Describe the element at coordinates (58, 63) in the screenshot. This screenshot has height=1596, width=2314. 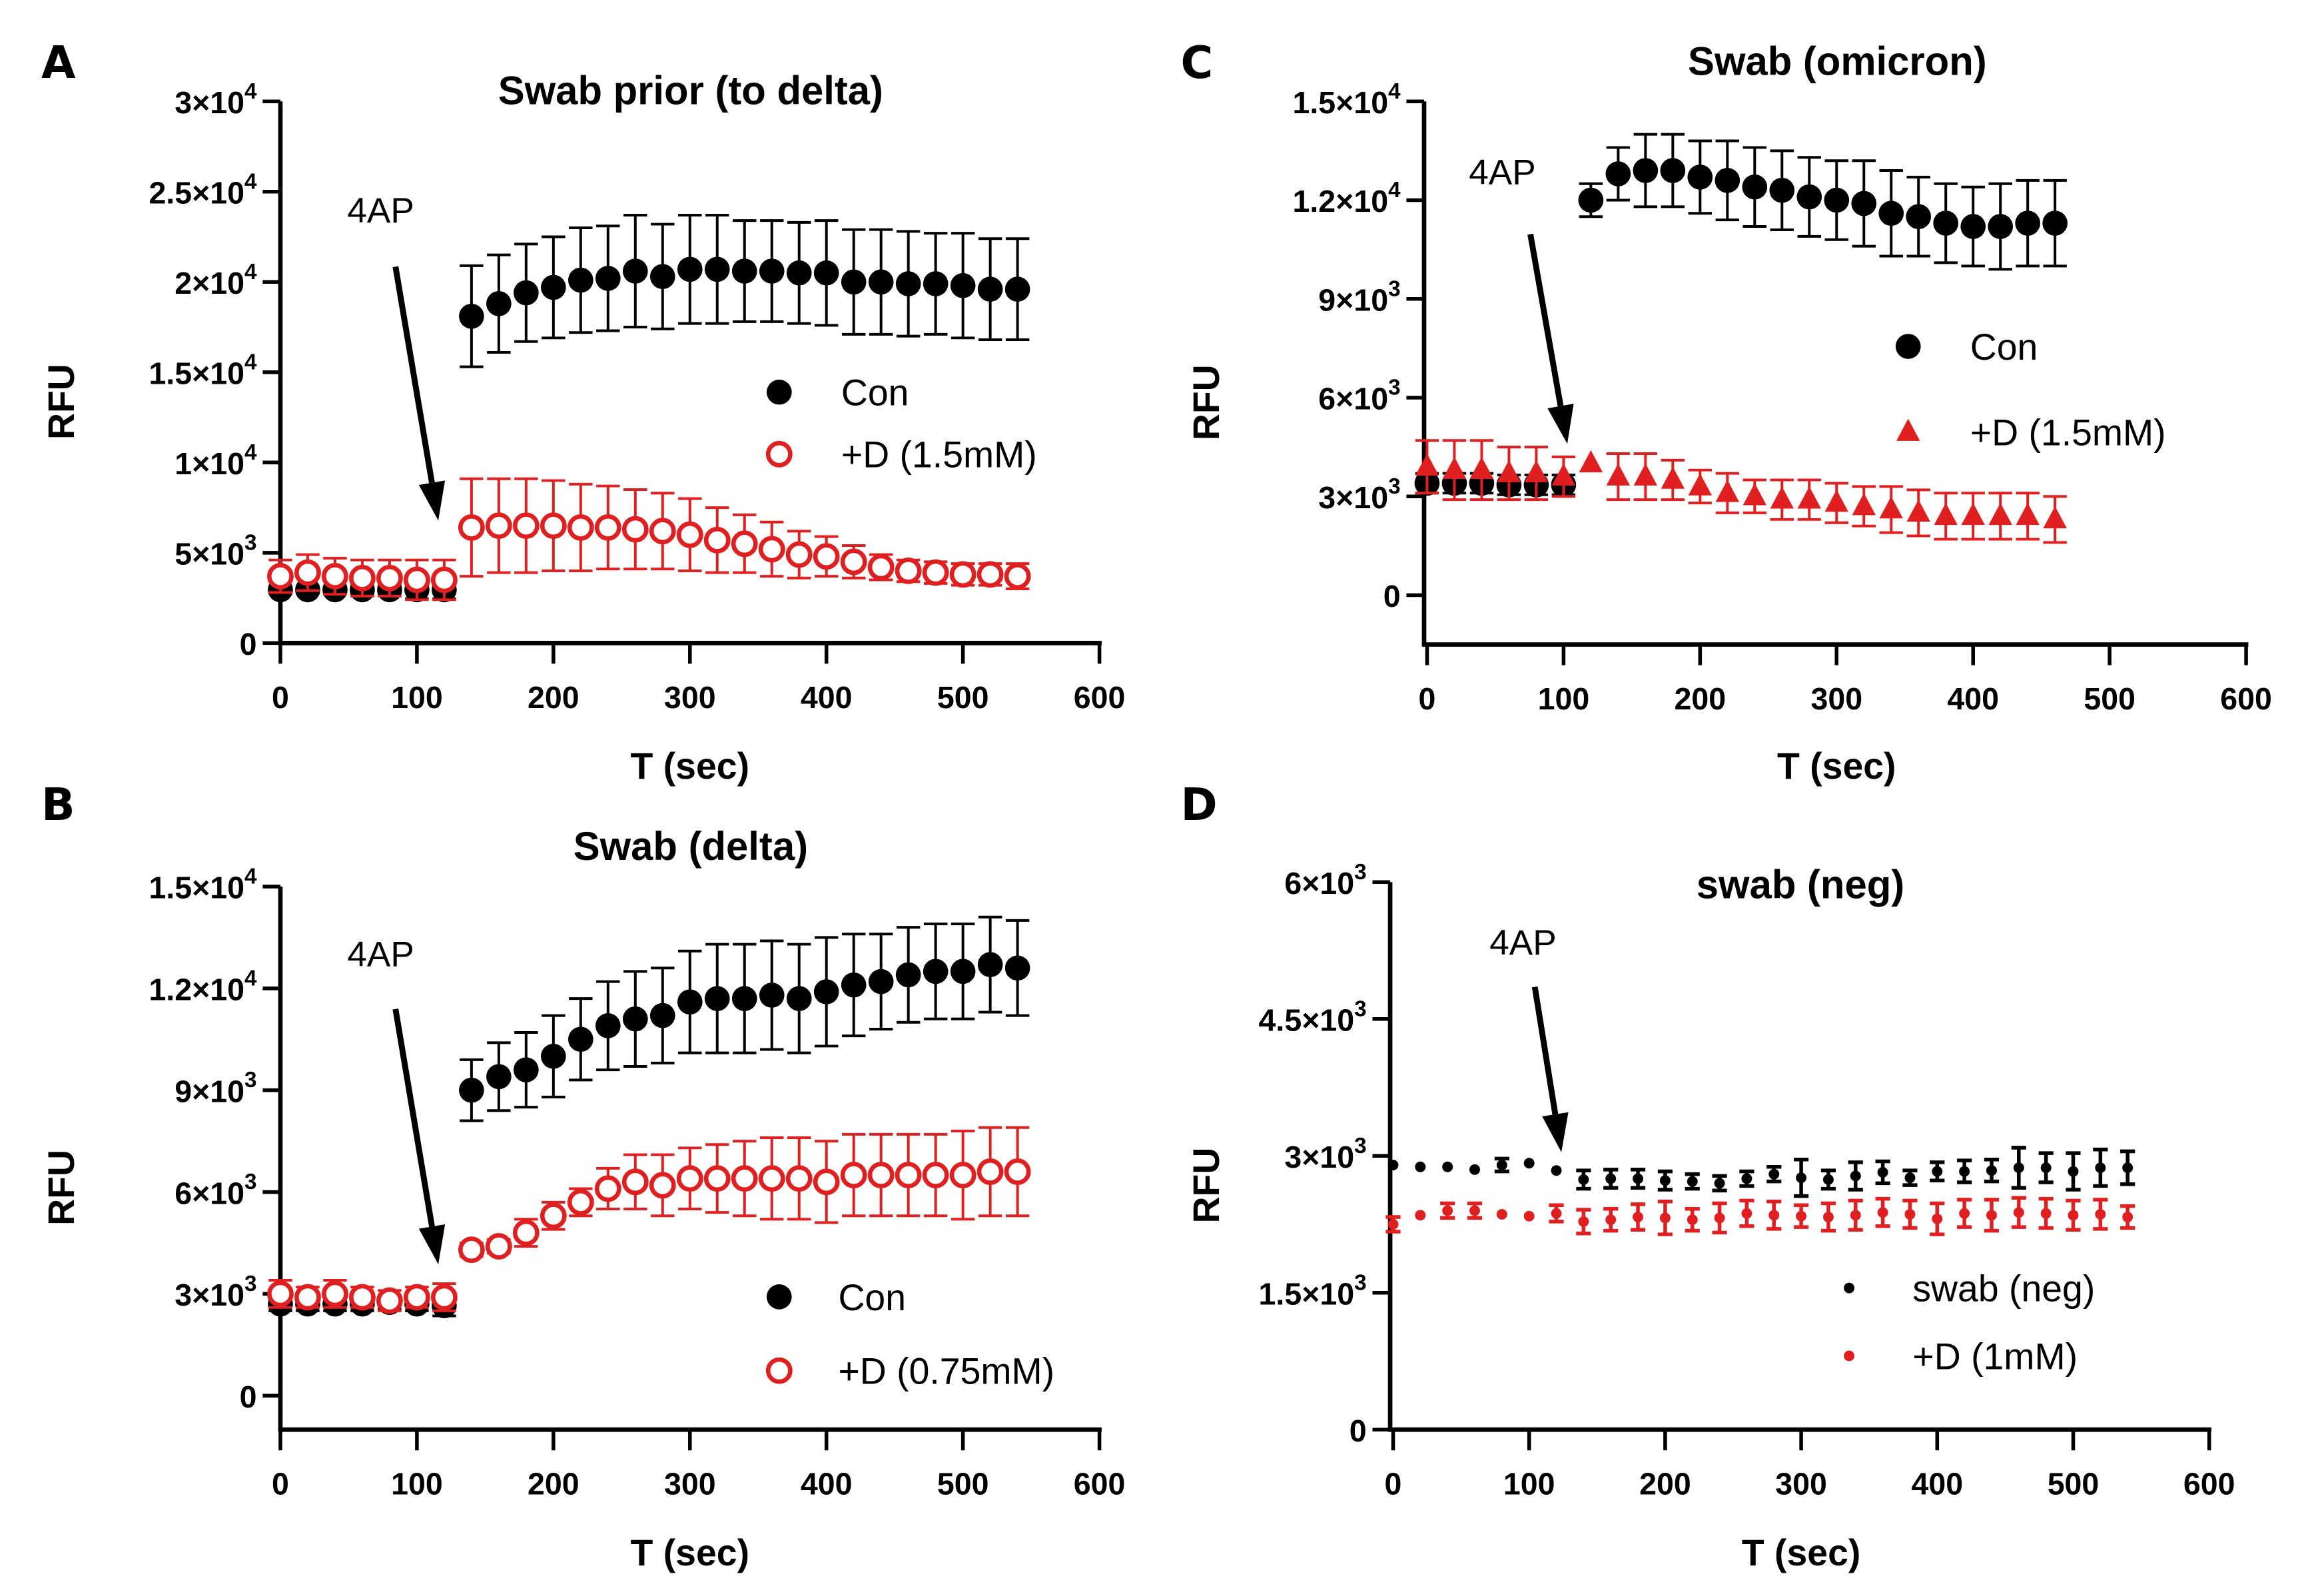
I see `panel-letter: A` at that location.